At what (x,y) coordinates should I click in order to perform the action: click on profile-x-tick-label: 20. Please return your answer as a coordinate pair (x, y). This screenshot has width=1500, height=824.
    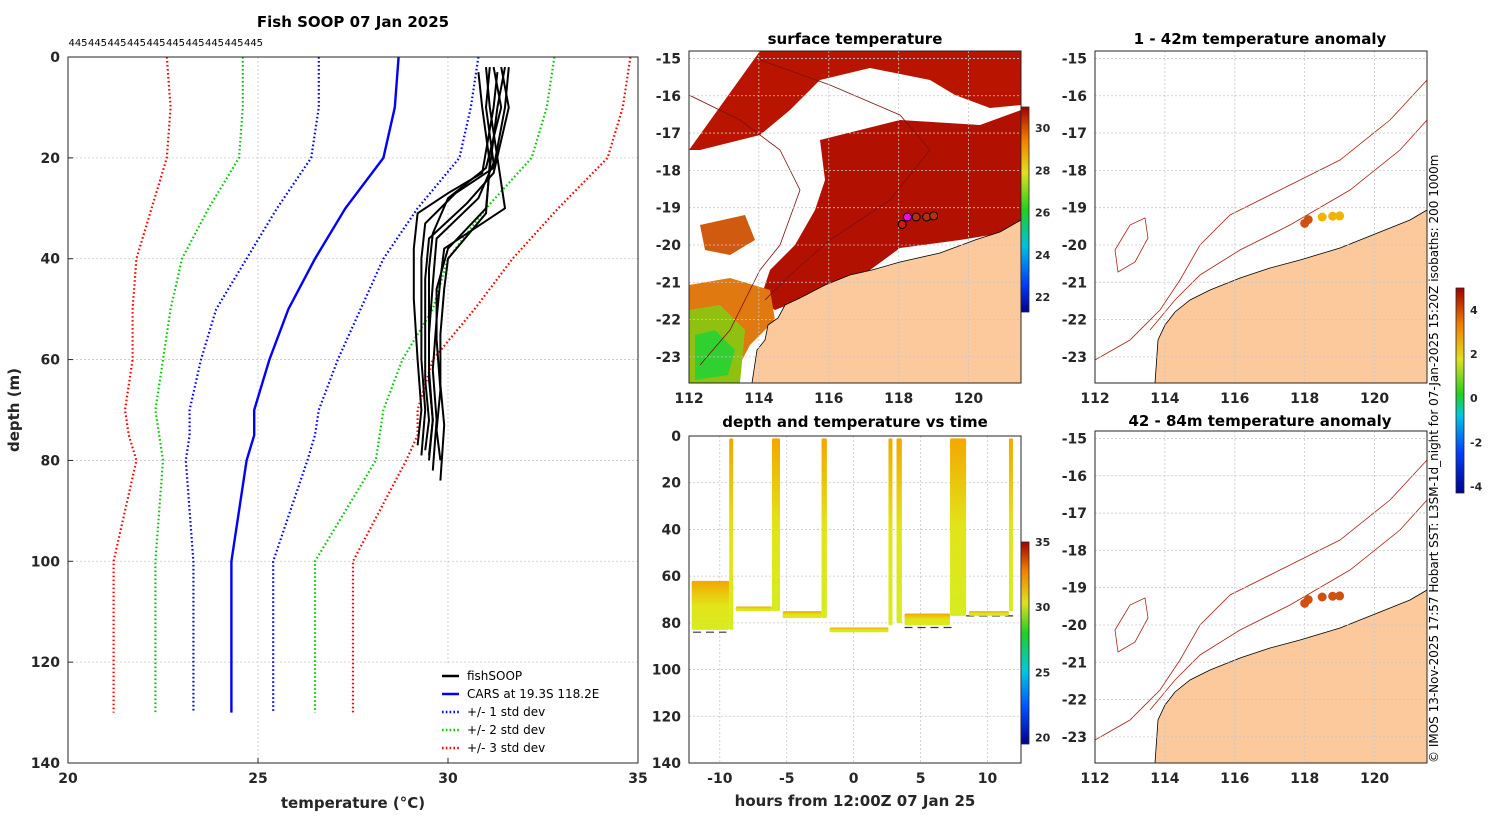
    Looking at the image, I should click on (68, 779).